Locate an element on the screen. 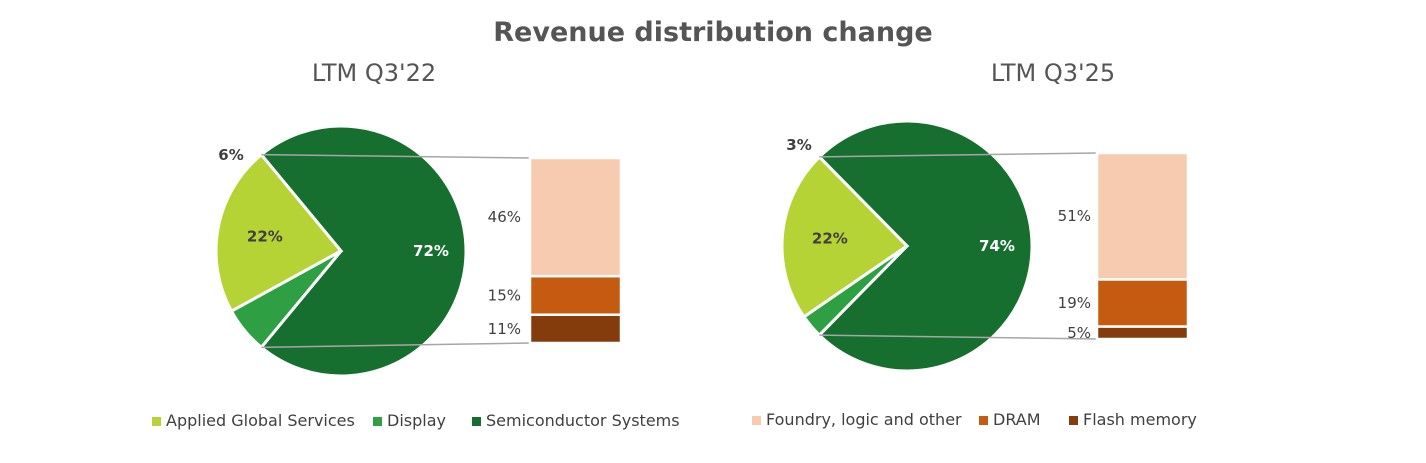 The image size is (1426, 463). bar-label-foundry-logic-and-other: 46% is located at coordinates (504, 217).